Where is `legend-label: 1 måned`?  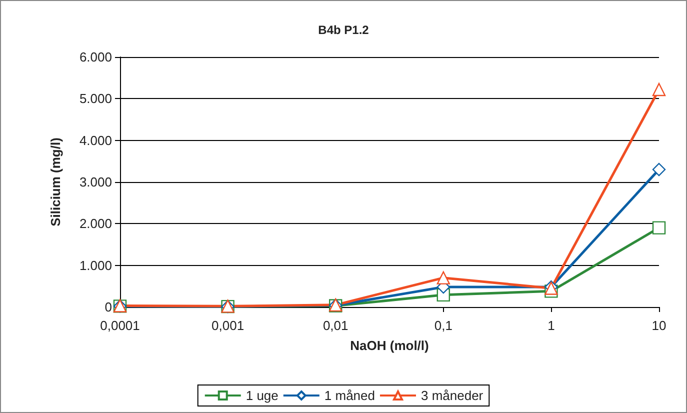 legend-label: 1 måned is located at coordinates (349, 395).